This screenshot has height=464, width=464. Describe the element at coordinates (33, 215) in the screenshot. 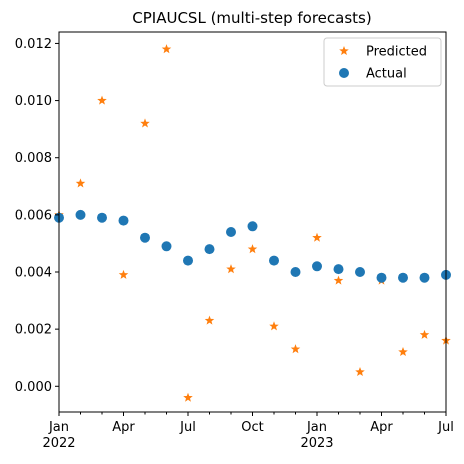

I see `y-tick-label: 0.006` at that location.